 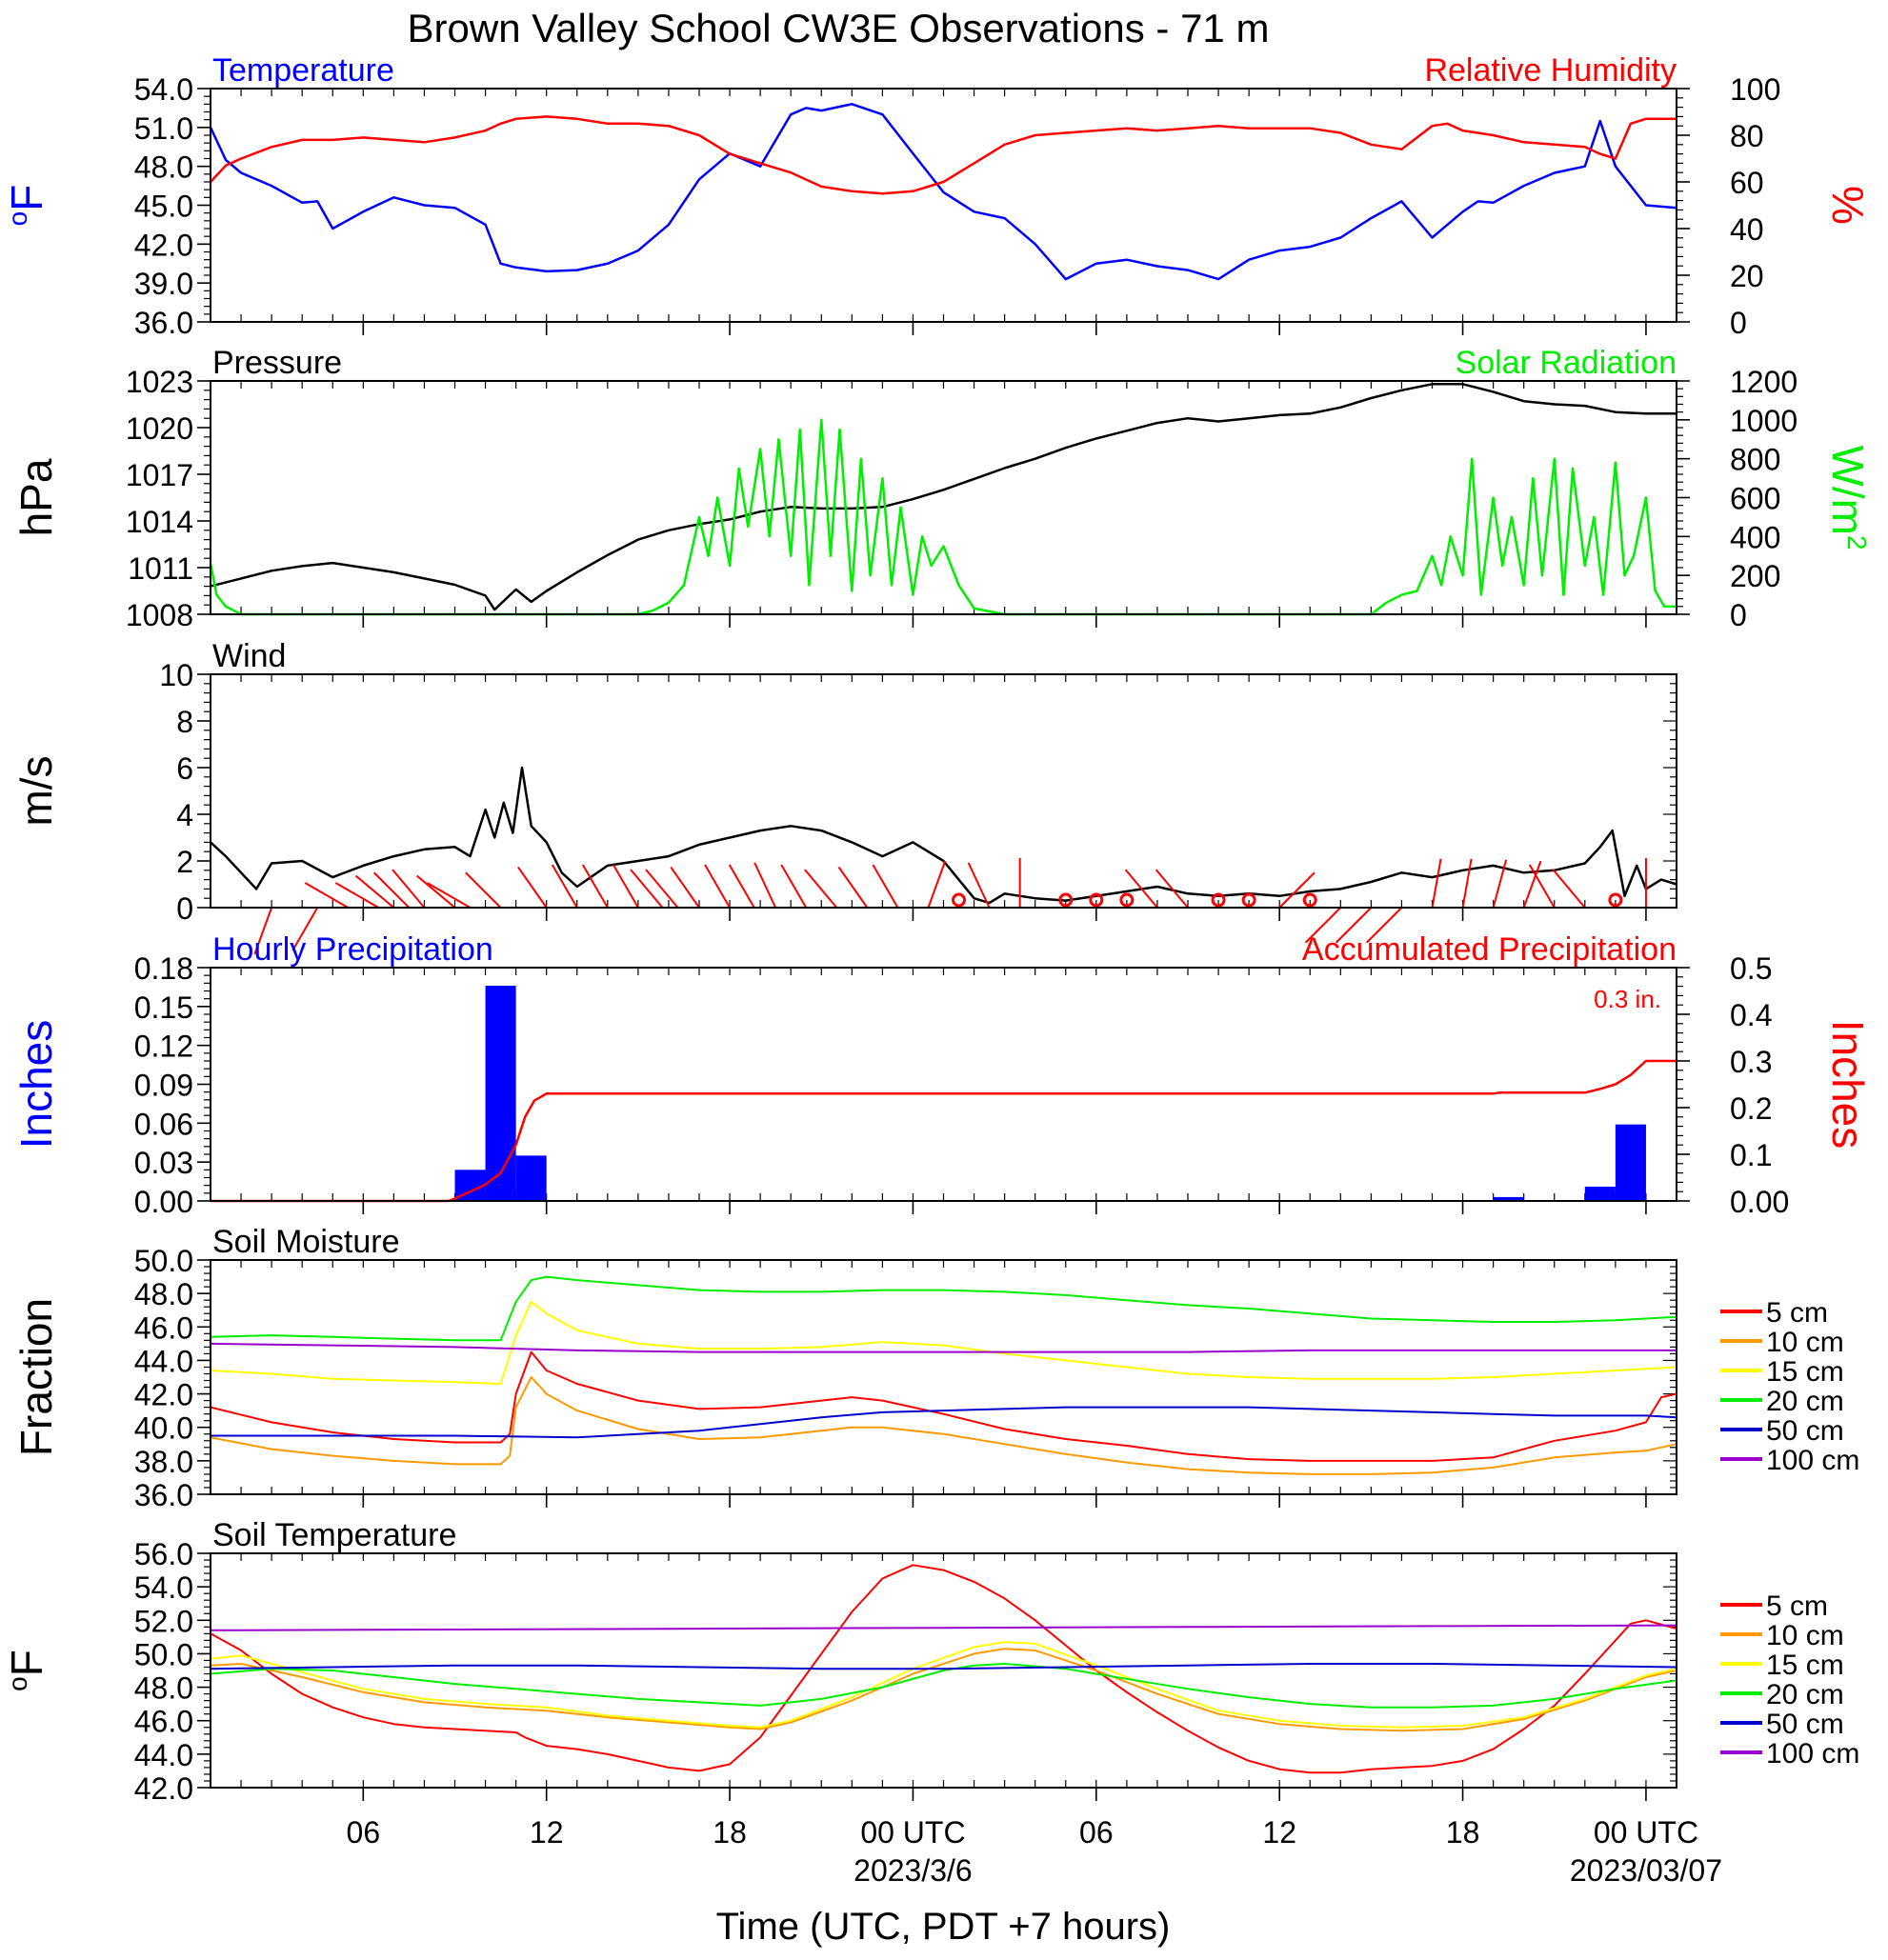 I want to click on series-line-5-cm, so click(x=943, y=1669).